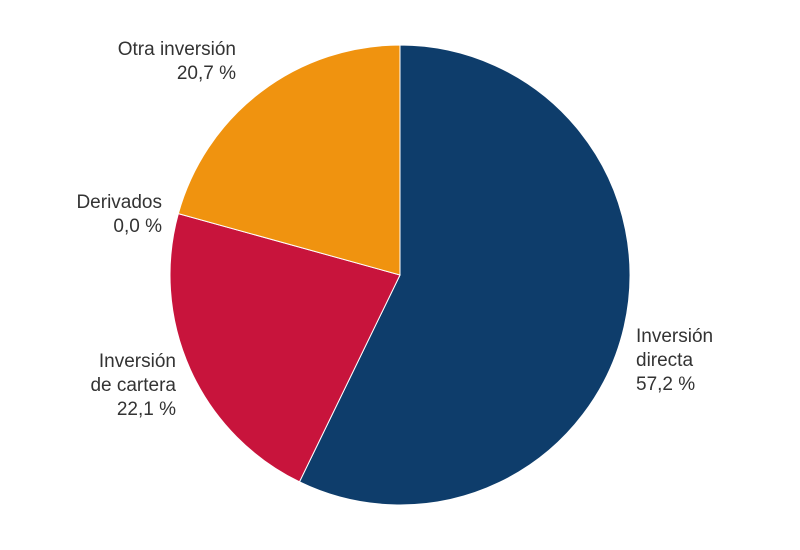 The height and width of the screenshot is (550, 800). I want to click on pie-value-label: 57,2 %, so click(665, 384).